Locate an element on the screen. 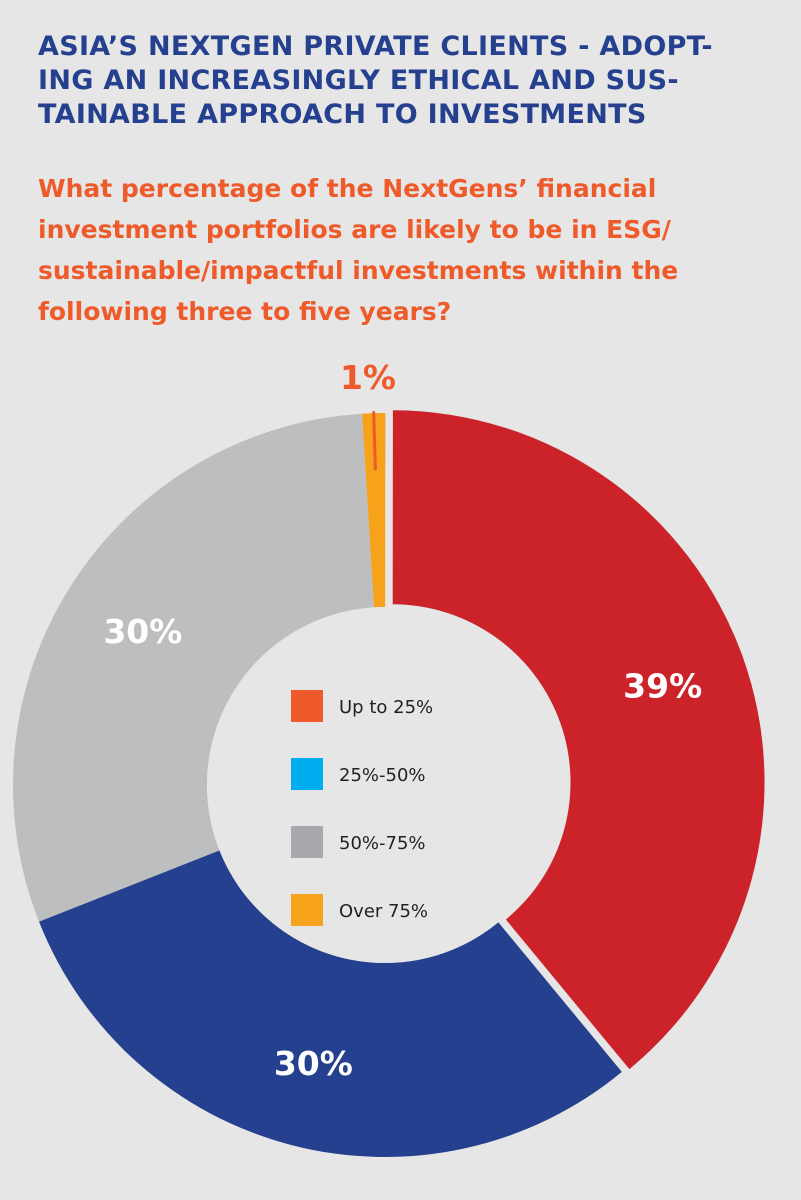  slice-value-label: 39% is located at coordinates (662, 685).